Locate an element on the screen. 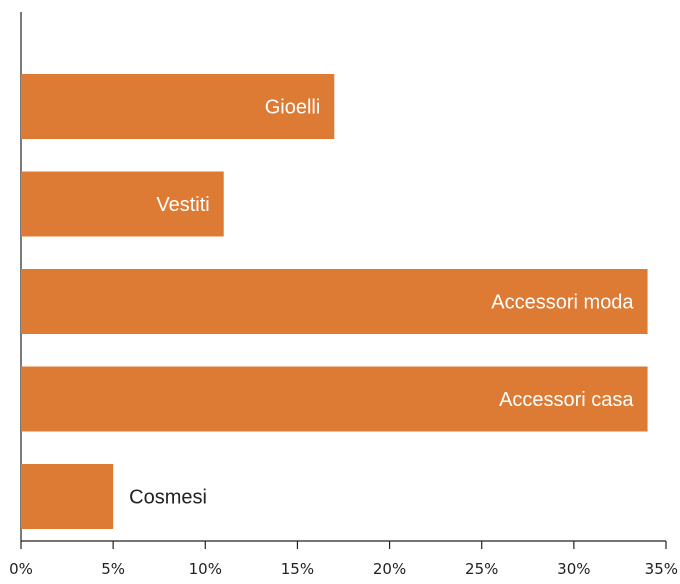 The height and width of the screenshot is (584, 680). x-tick-label: 15% is located at coordinates (297, 569).